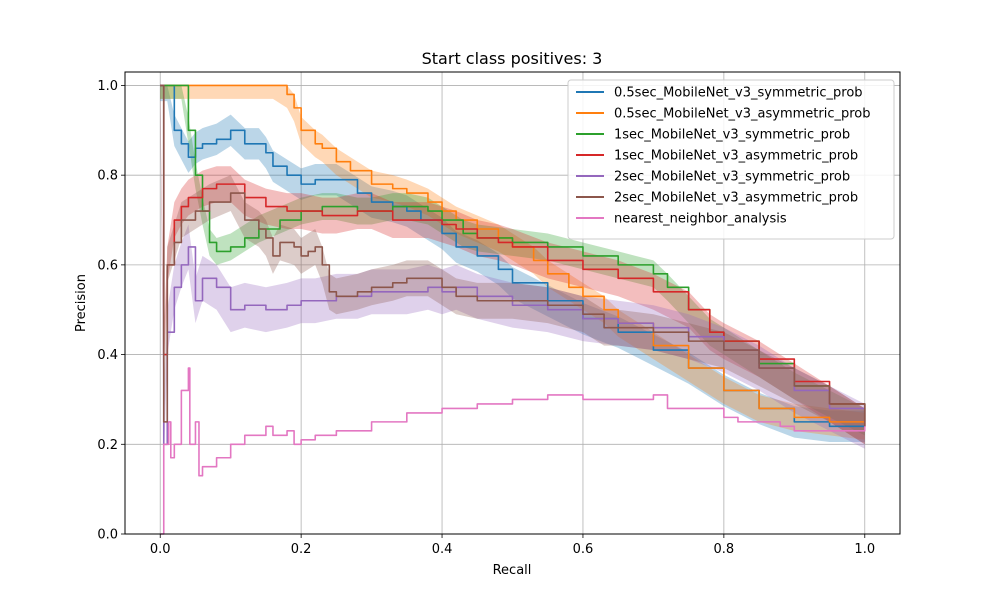  I want to click on legend-box, so click(731, 159).